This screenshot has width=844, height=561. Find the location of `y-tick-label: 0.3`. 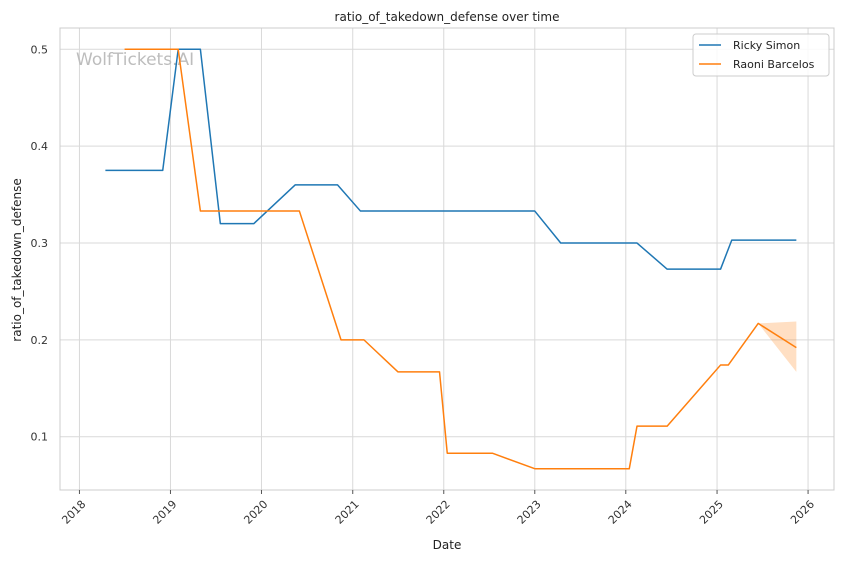

y-tick-label: 0.3 is located at coordinates (40, 243).